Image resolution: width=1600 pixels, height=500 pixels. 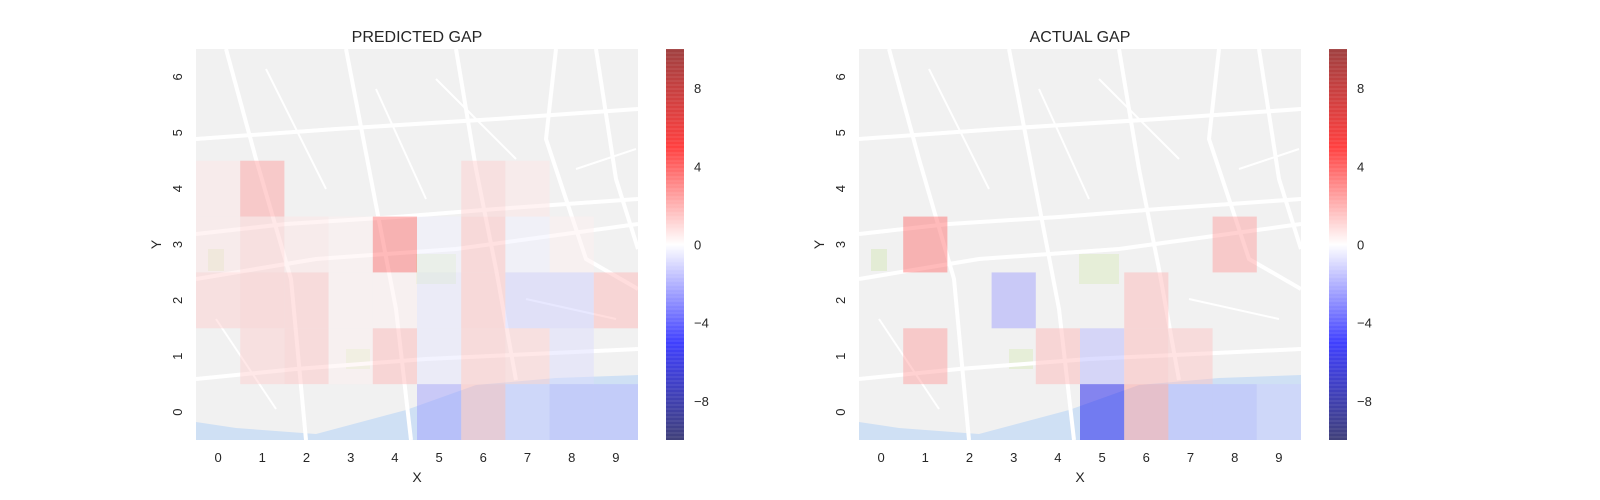 What do you see at coordinates (840, 188) in the screenshot?
I see `y-tick-label: 4` at bounding box center [840, 188].